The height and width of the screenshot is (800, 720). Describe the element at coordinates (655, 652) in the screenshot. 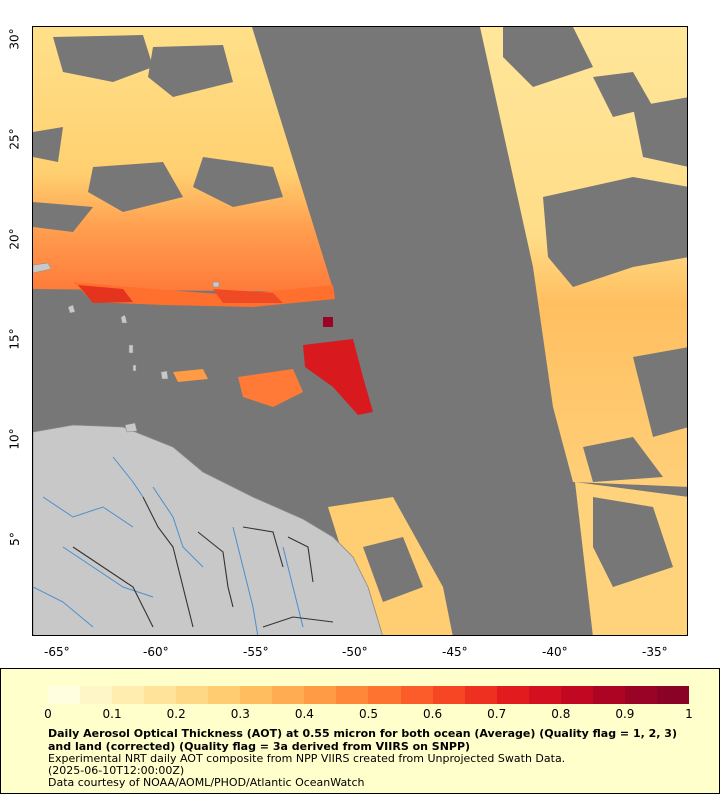

I see `x-tick-label: -35°` at that location.